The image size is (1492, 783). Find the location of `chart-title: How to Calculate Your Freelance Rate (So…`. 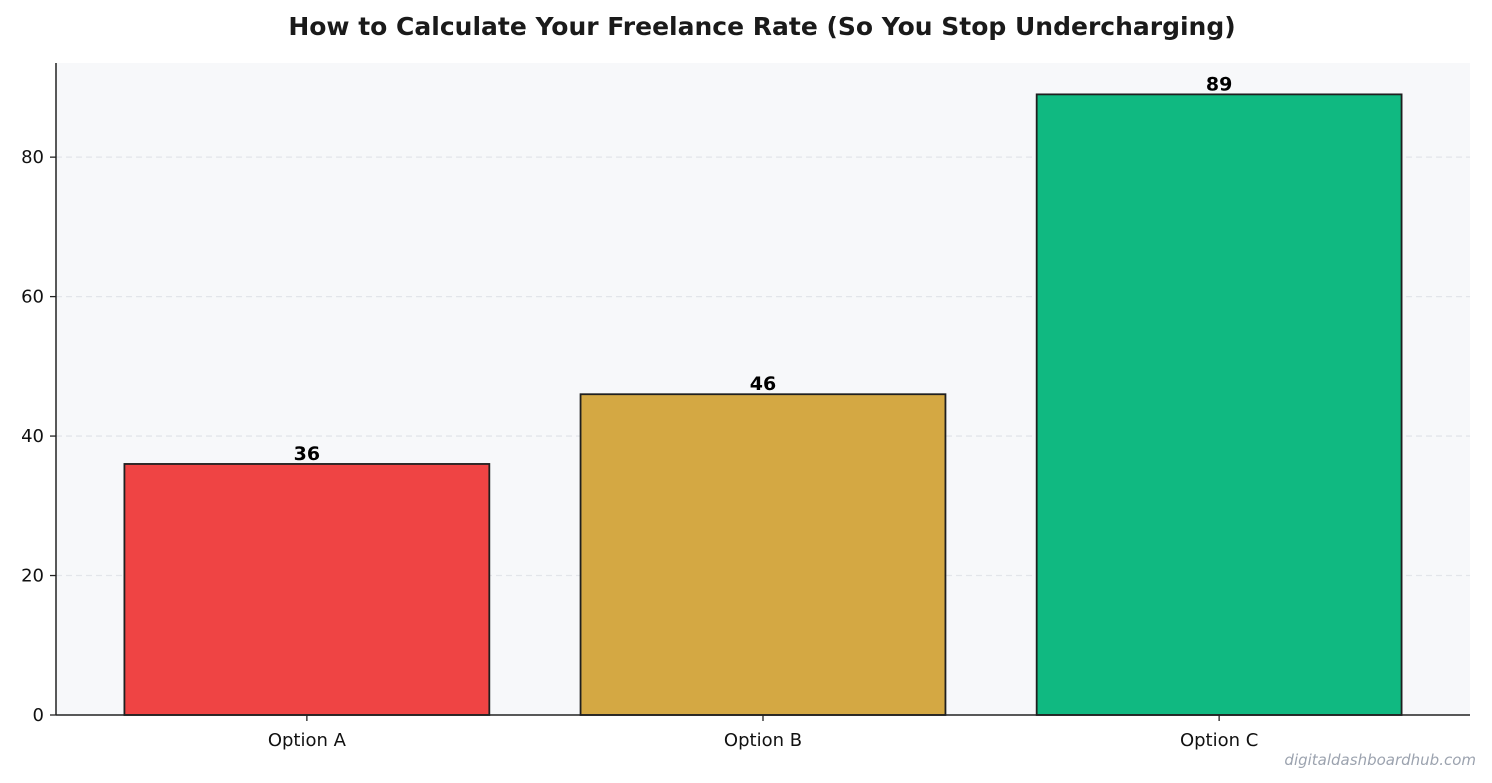

chart-title: How to Calculate Your Freelance Rate (So… is located at coordinates (761, 26).